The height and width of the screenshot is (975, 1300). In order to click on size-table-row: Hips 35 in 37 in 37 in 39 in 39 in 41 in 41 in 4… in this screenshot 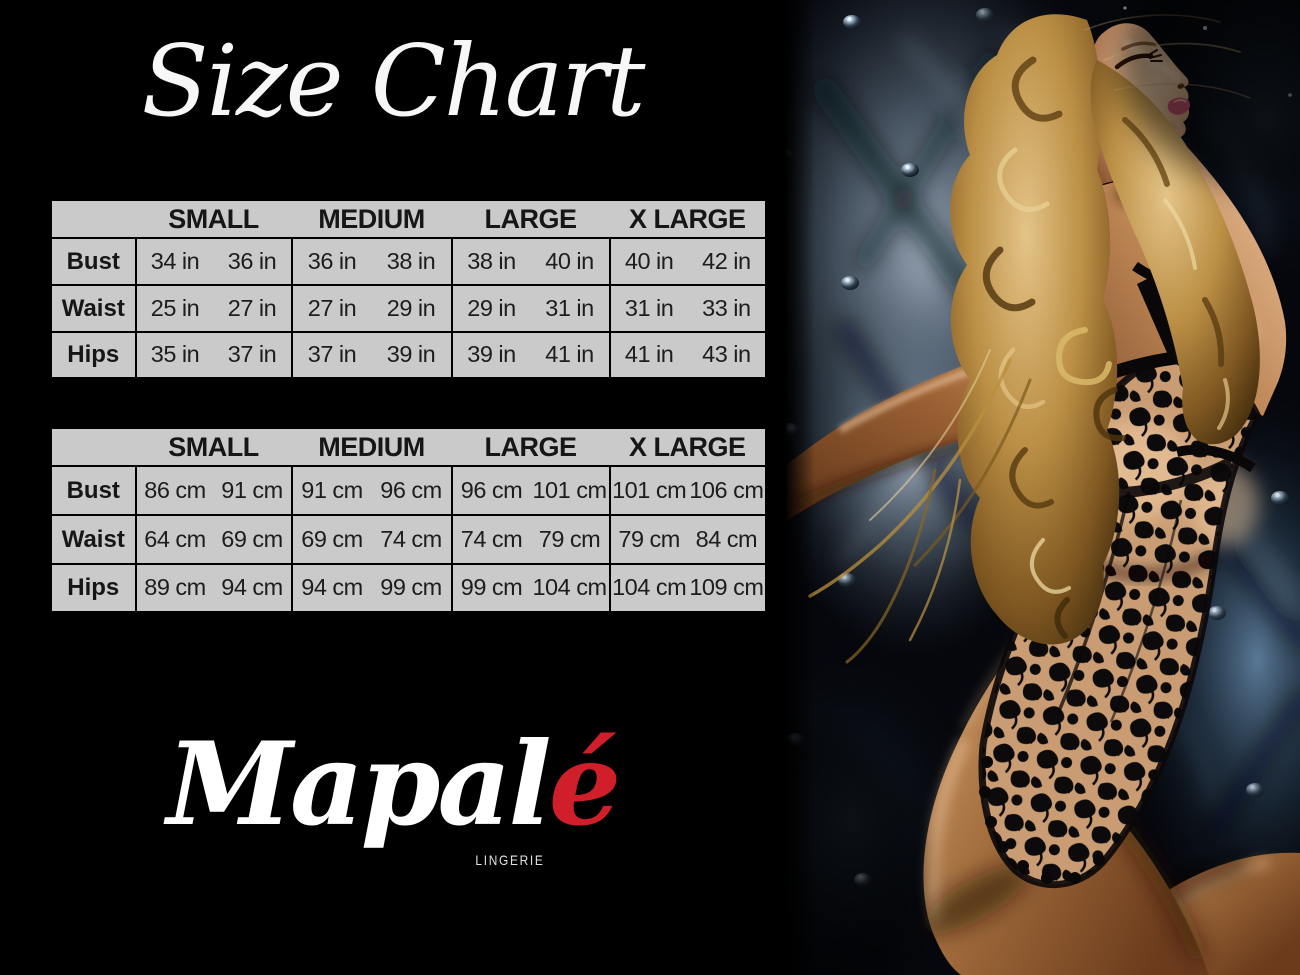, I will do `click(408, 355)`.